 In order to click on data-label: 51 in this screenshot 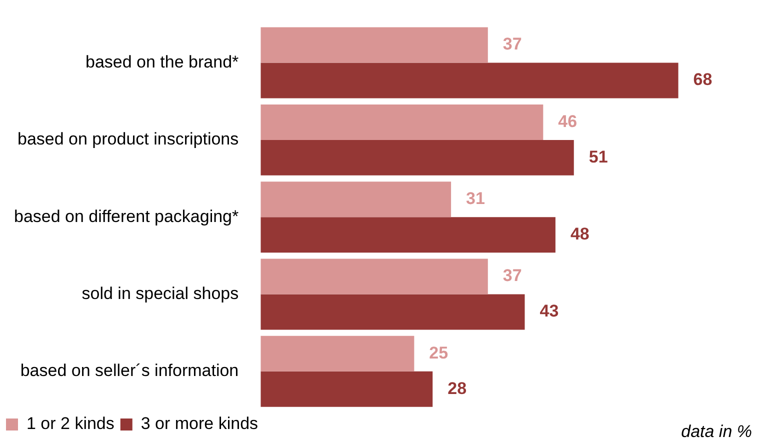, I will do `click(598, 156)`.